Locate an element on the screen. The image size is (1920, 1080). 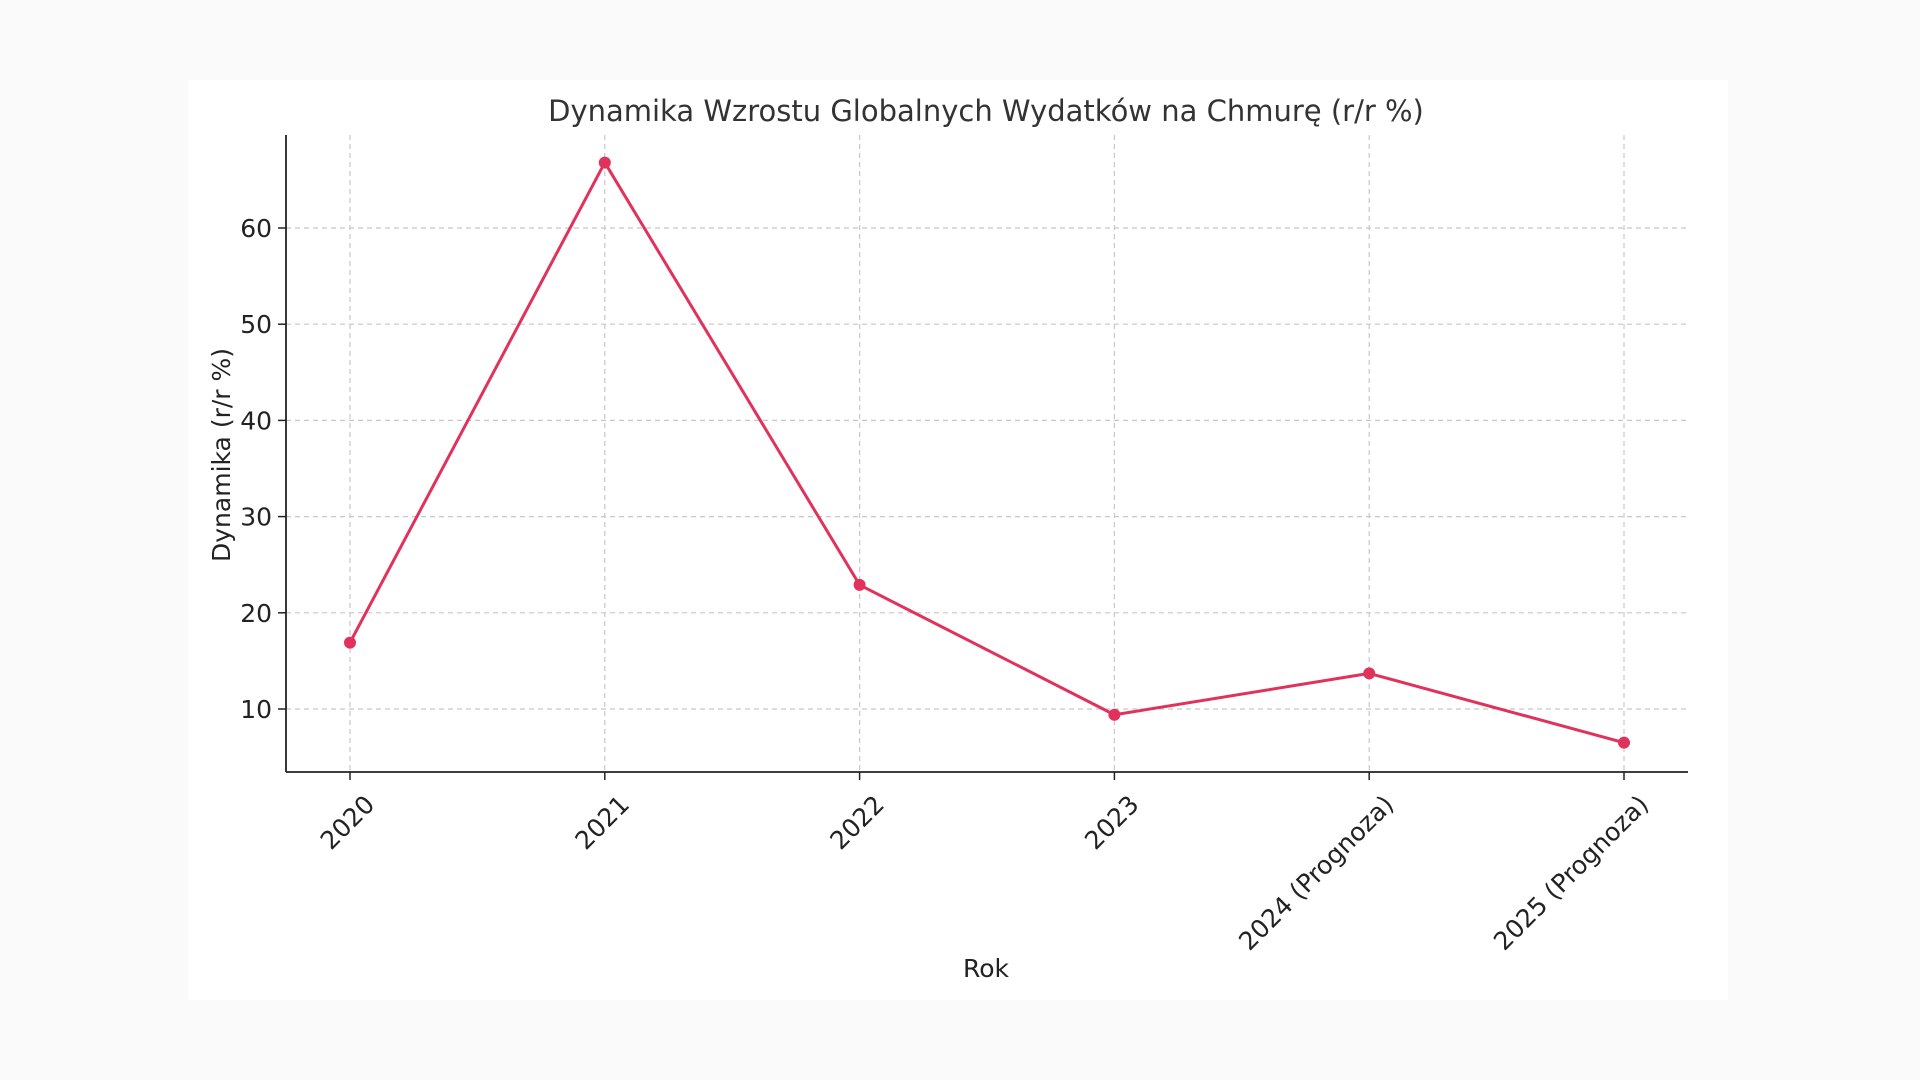
y-tick-label: 10 is located at coordinates (256, 709).